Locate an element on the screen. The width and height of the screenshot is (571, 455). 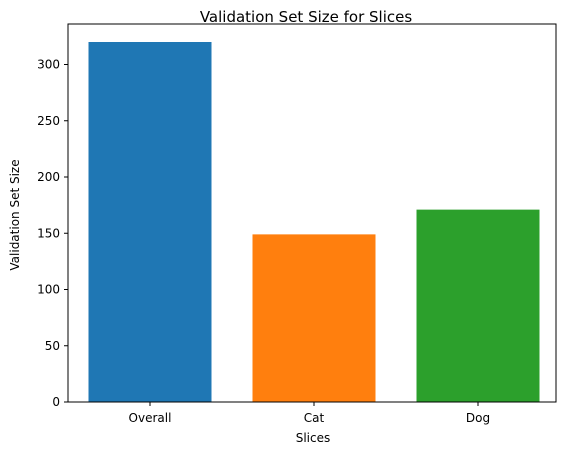
x-tick-label-dog: Dog is located at coordinates (478, 418).